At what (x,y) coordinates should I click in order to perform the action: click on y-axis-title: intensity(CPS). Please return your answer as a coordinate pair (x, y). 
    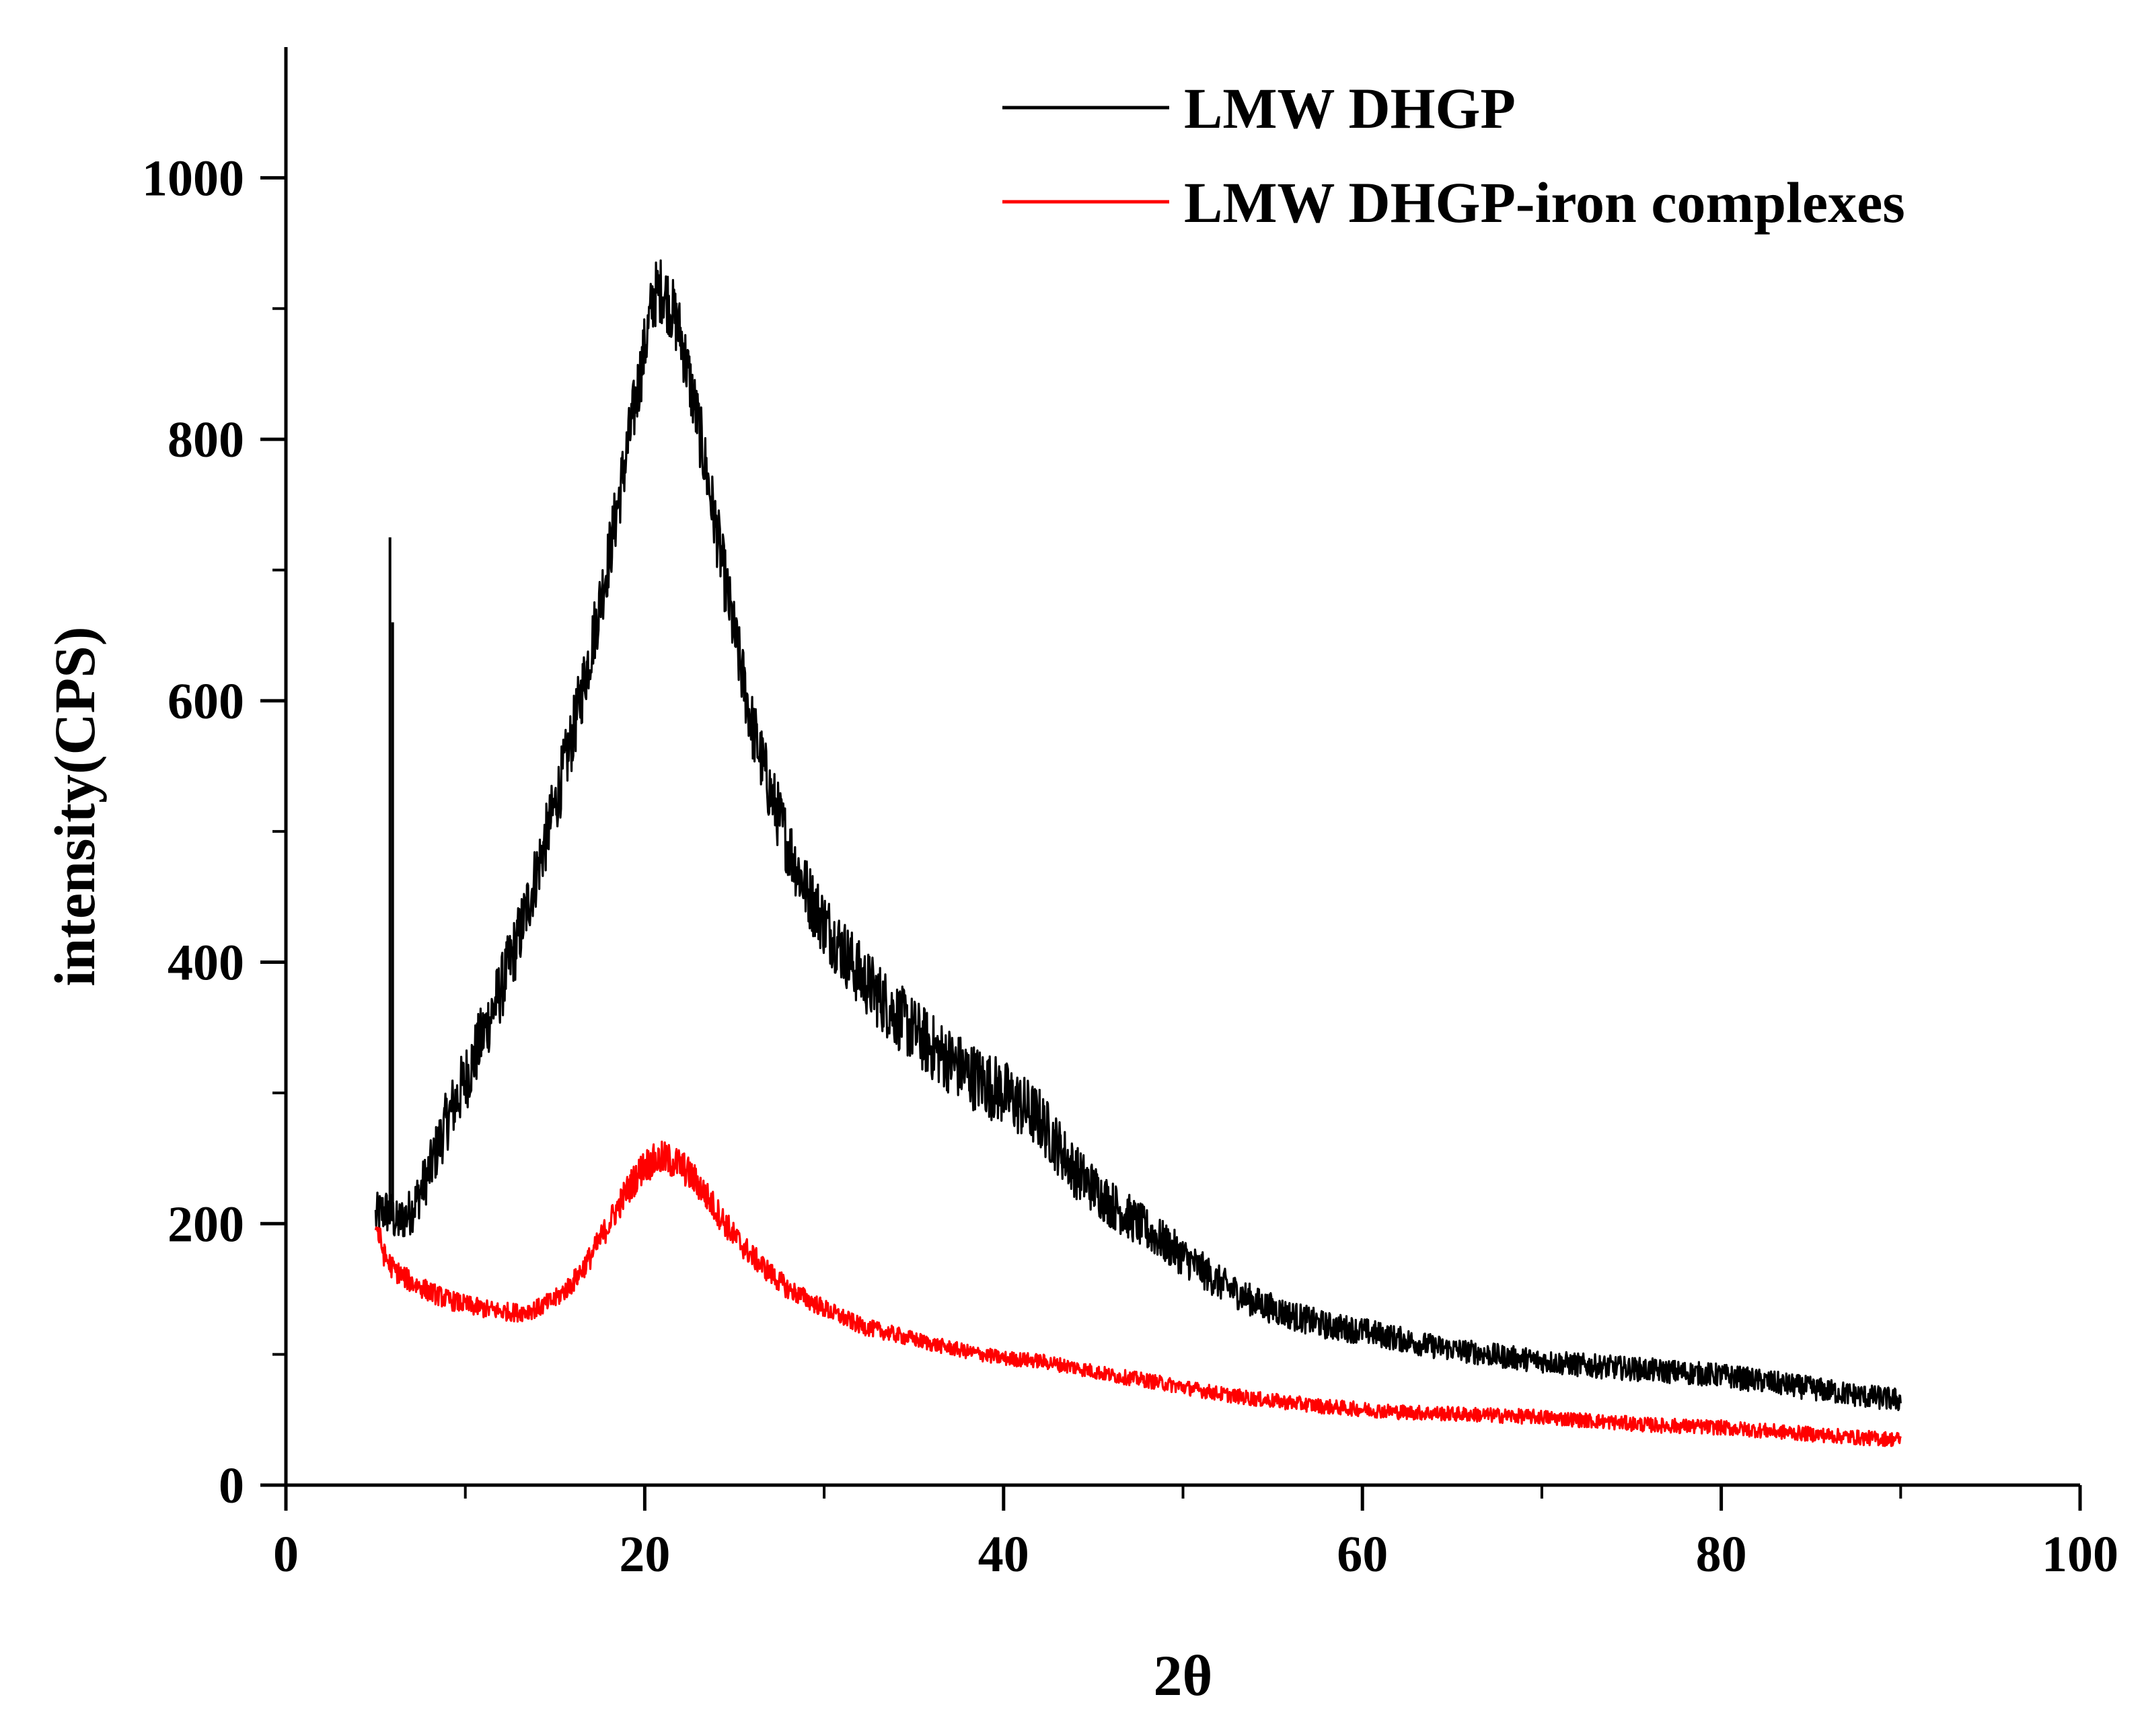
    Looking at the image, I should click on (74, 806).